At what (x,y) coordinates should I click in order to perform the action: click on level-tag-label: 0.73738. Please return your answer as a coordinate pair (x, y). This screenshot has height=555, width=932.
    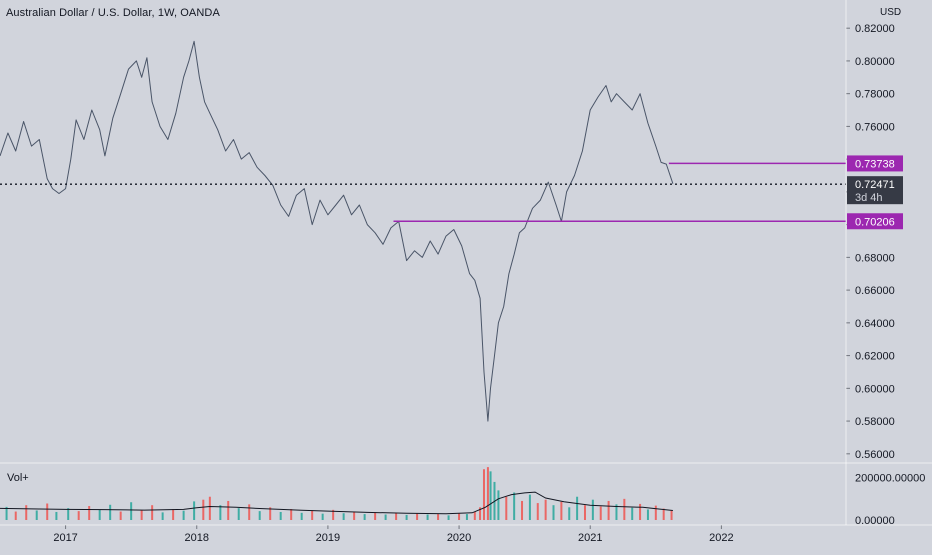
    Looking at the image, I should click on (875, 164).